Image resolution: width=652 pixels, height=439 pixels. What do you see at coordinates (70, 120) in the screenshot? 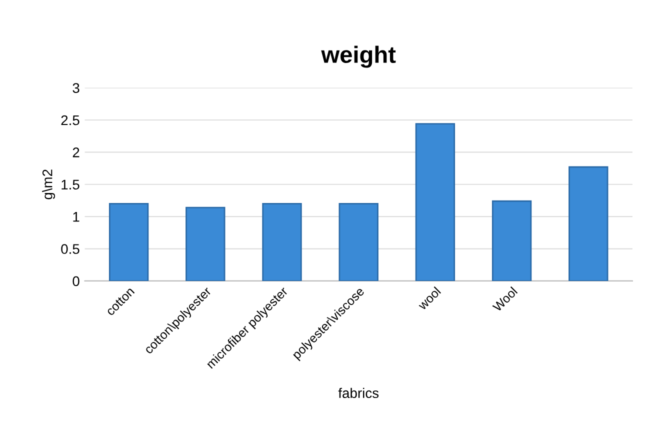
I see `y-tick-label: 2.5` at bounding box center [70, 120].